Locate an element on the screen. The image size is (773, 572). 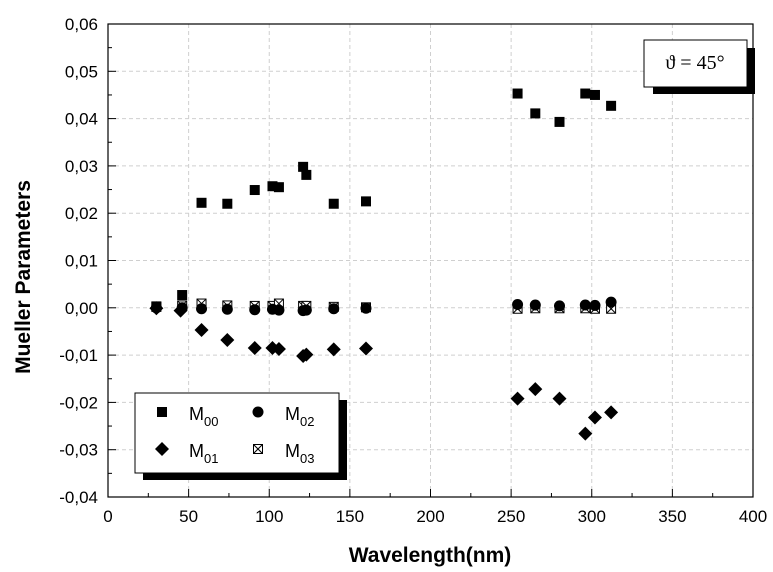
legend-label-subscript: 03 is located at coordinates (307, 458).